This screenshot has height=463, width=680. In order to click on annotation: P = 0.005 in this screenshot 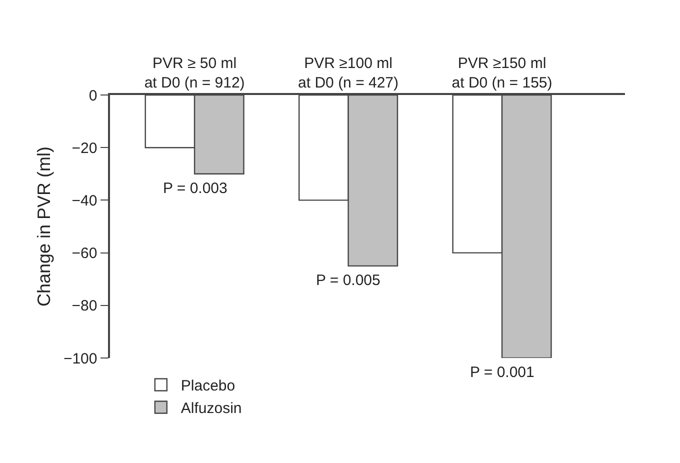, I will do `click(348, 280)`.